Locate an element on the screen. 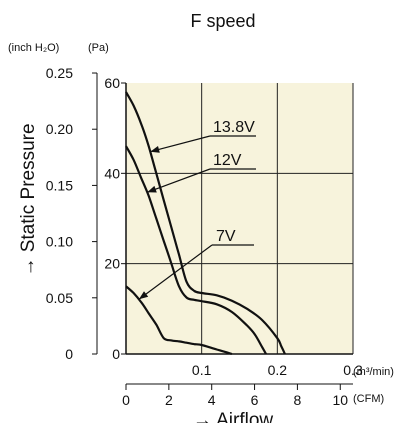 The width and height of the screenshot is (419, 423). y-inch-tick-label: 0.15 is located at coordinates (59, 185).